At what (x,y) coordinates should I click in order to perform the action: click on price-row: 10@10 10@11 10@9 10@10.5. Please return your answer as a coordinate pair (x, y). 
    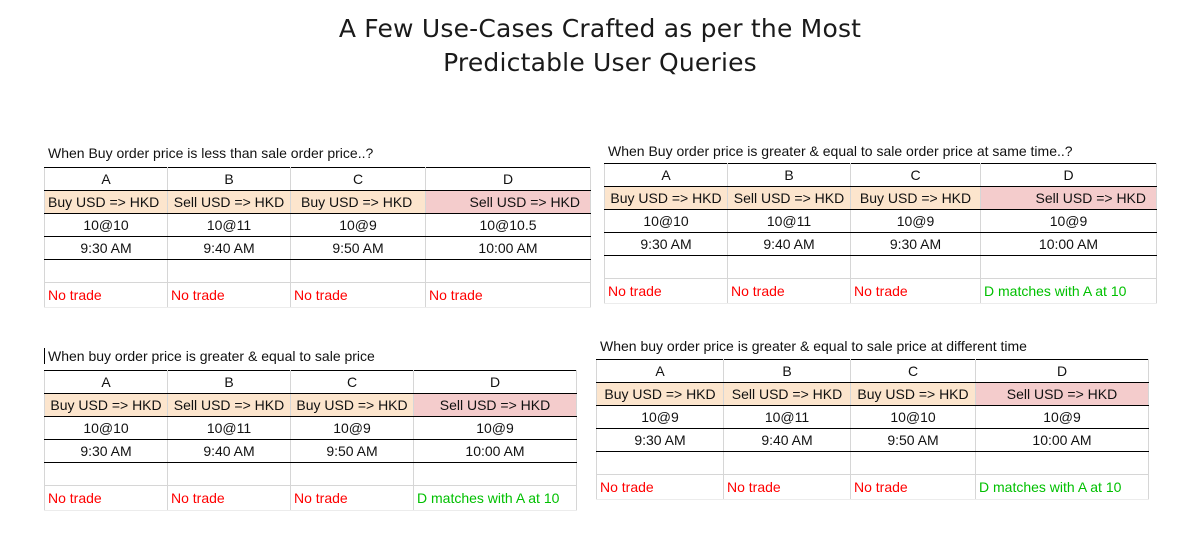
    Looking at the image, I should click on (317, 225).